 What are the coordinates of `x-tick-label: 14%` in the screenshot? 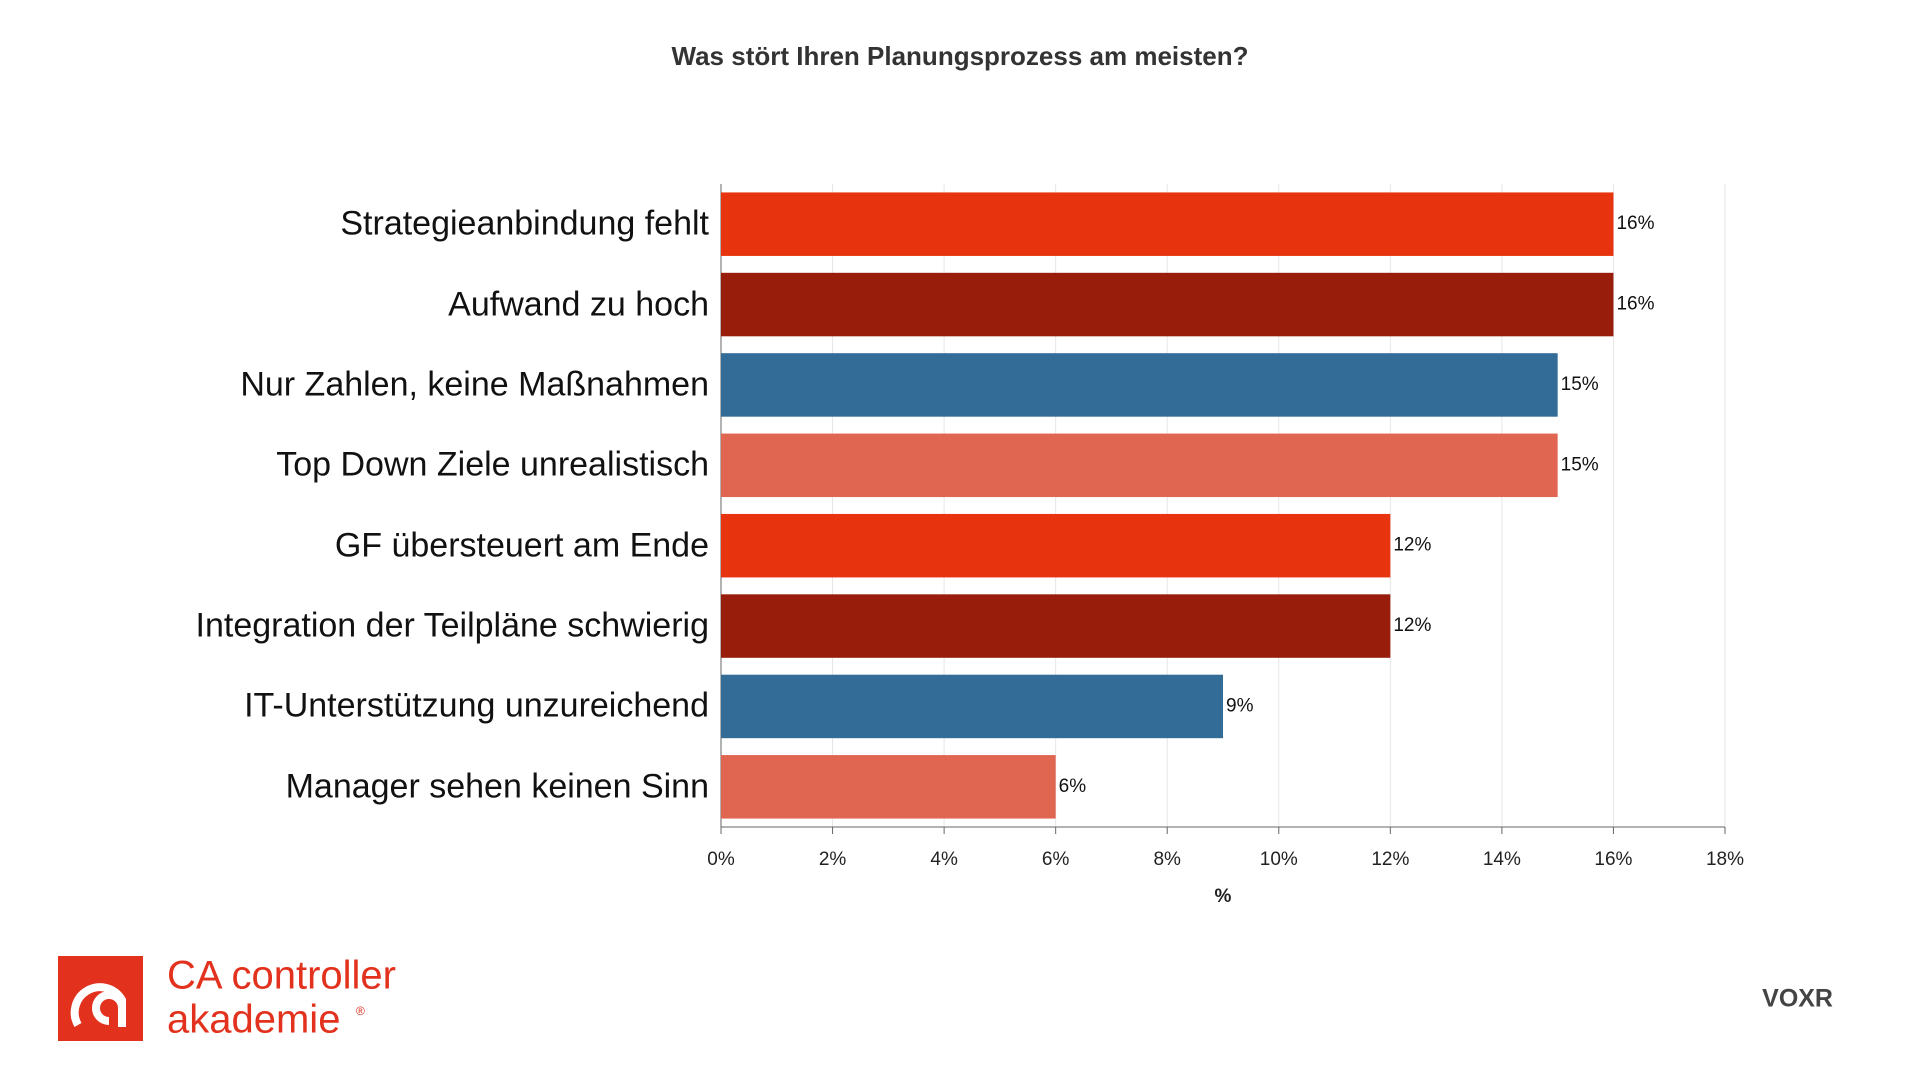 It's located at (1502, 859).